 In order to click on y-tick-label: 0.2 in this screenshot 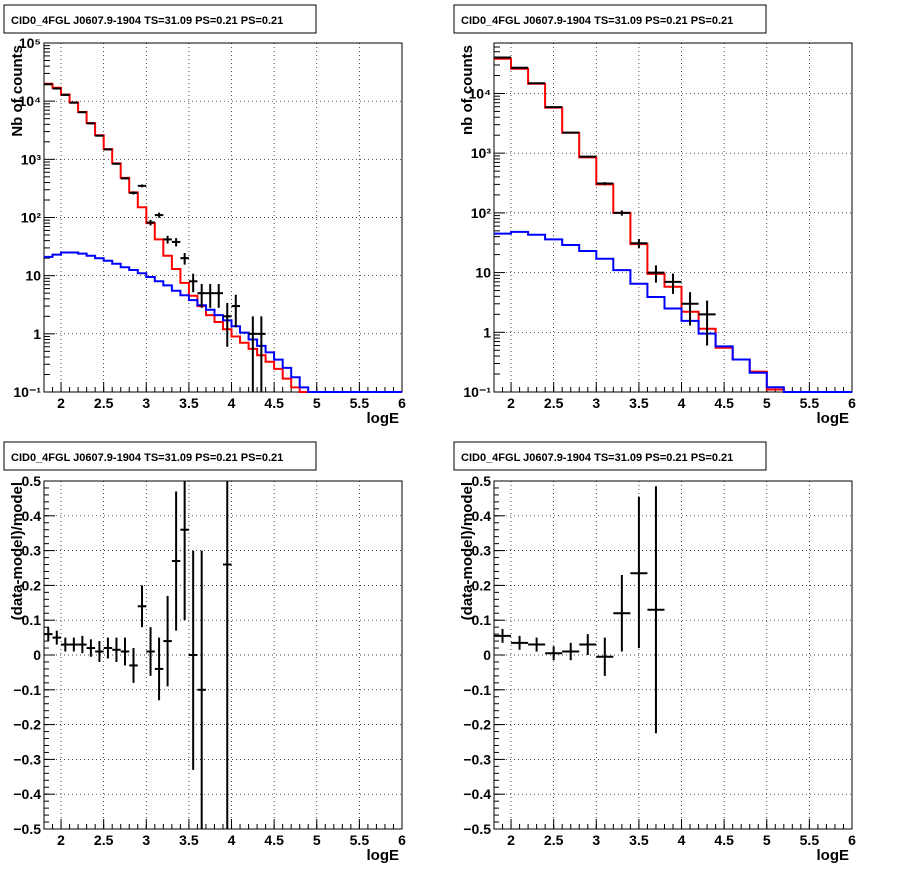, I will do `click(482, 585)`.